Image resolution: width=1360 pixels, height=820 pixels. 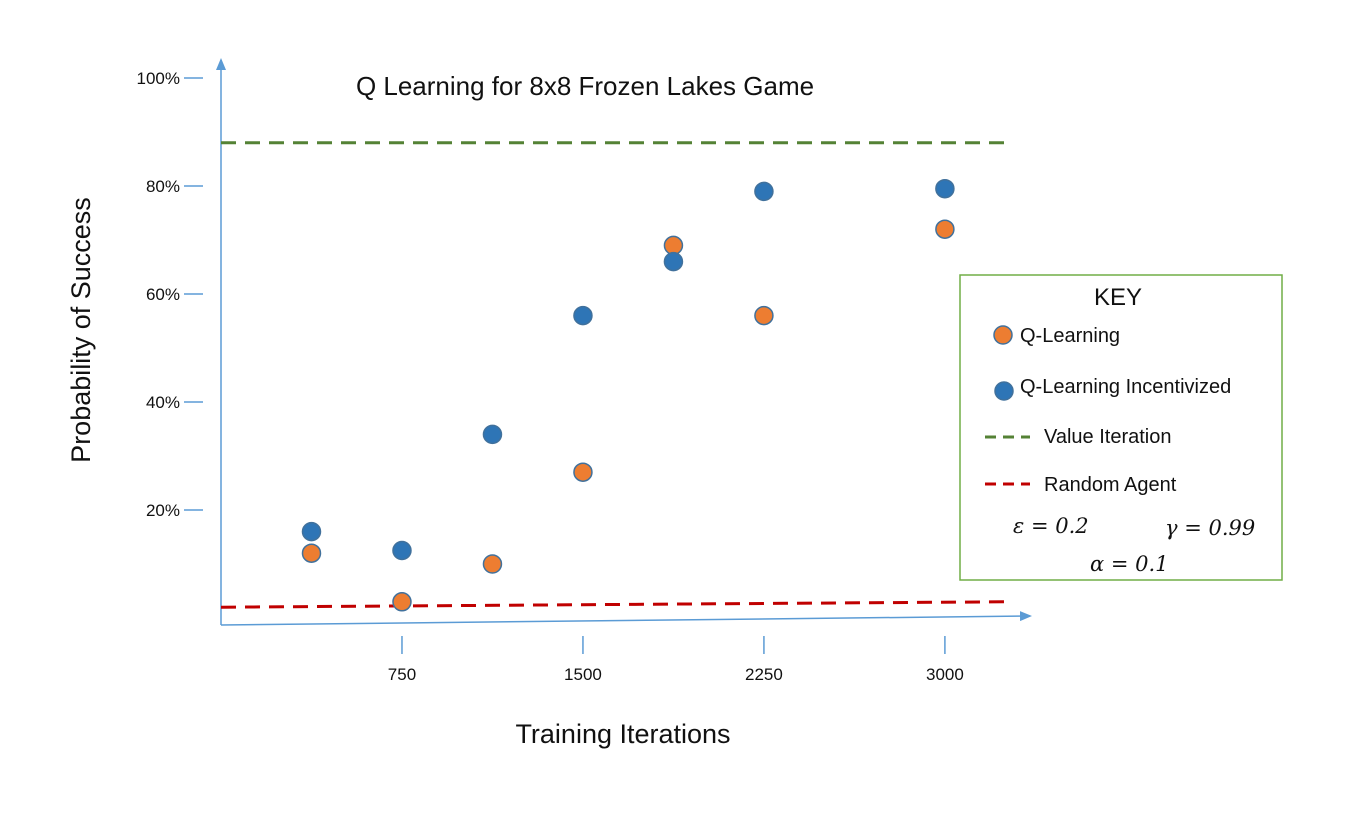 I want to click on x-tick-label: 2250, so click(x=764, y=674).